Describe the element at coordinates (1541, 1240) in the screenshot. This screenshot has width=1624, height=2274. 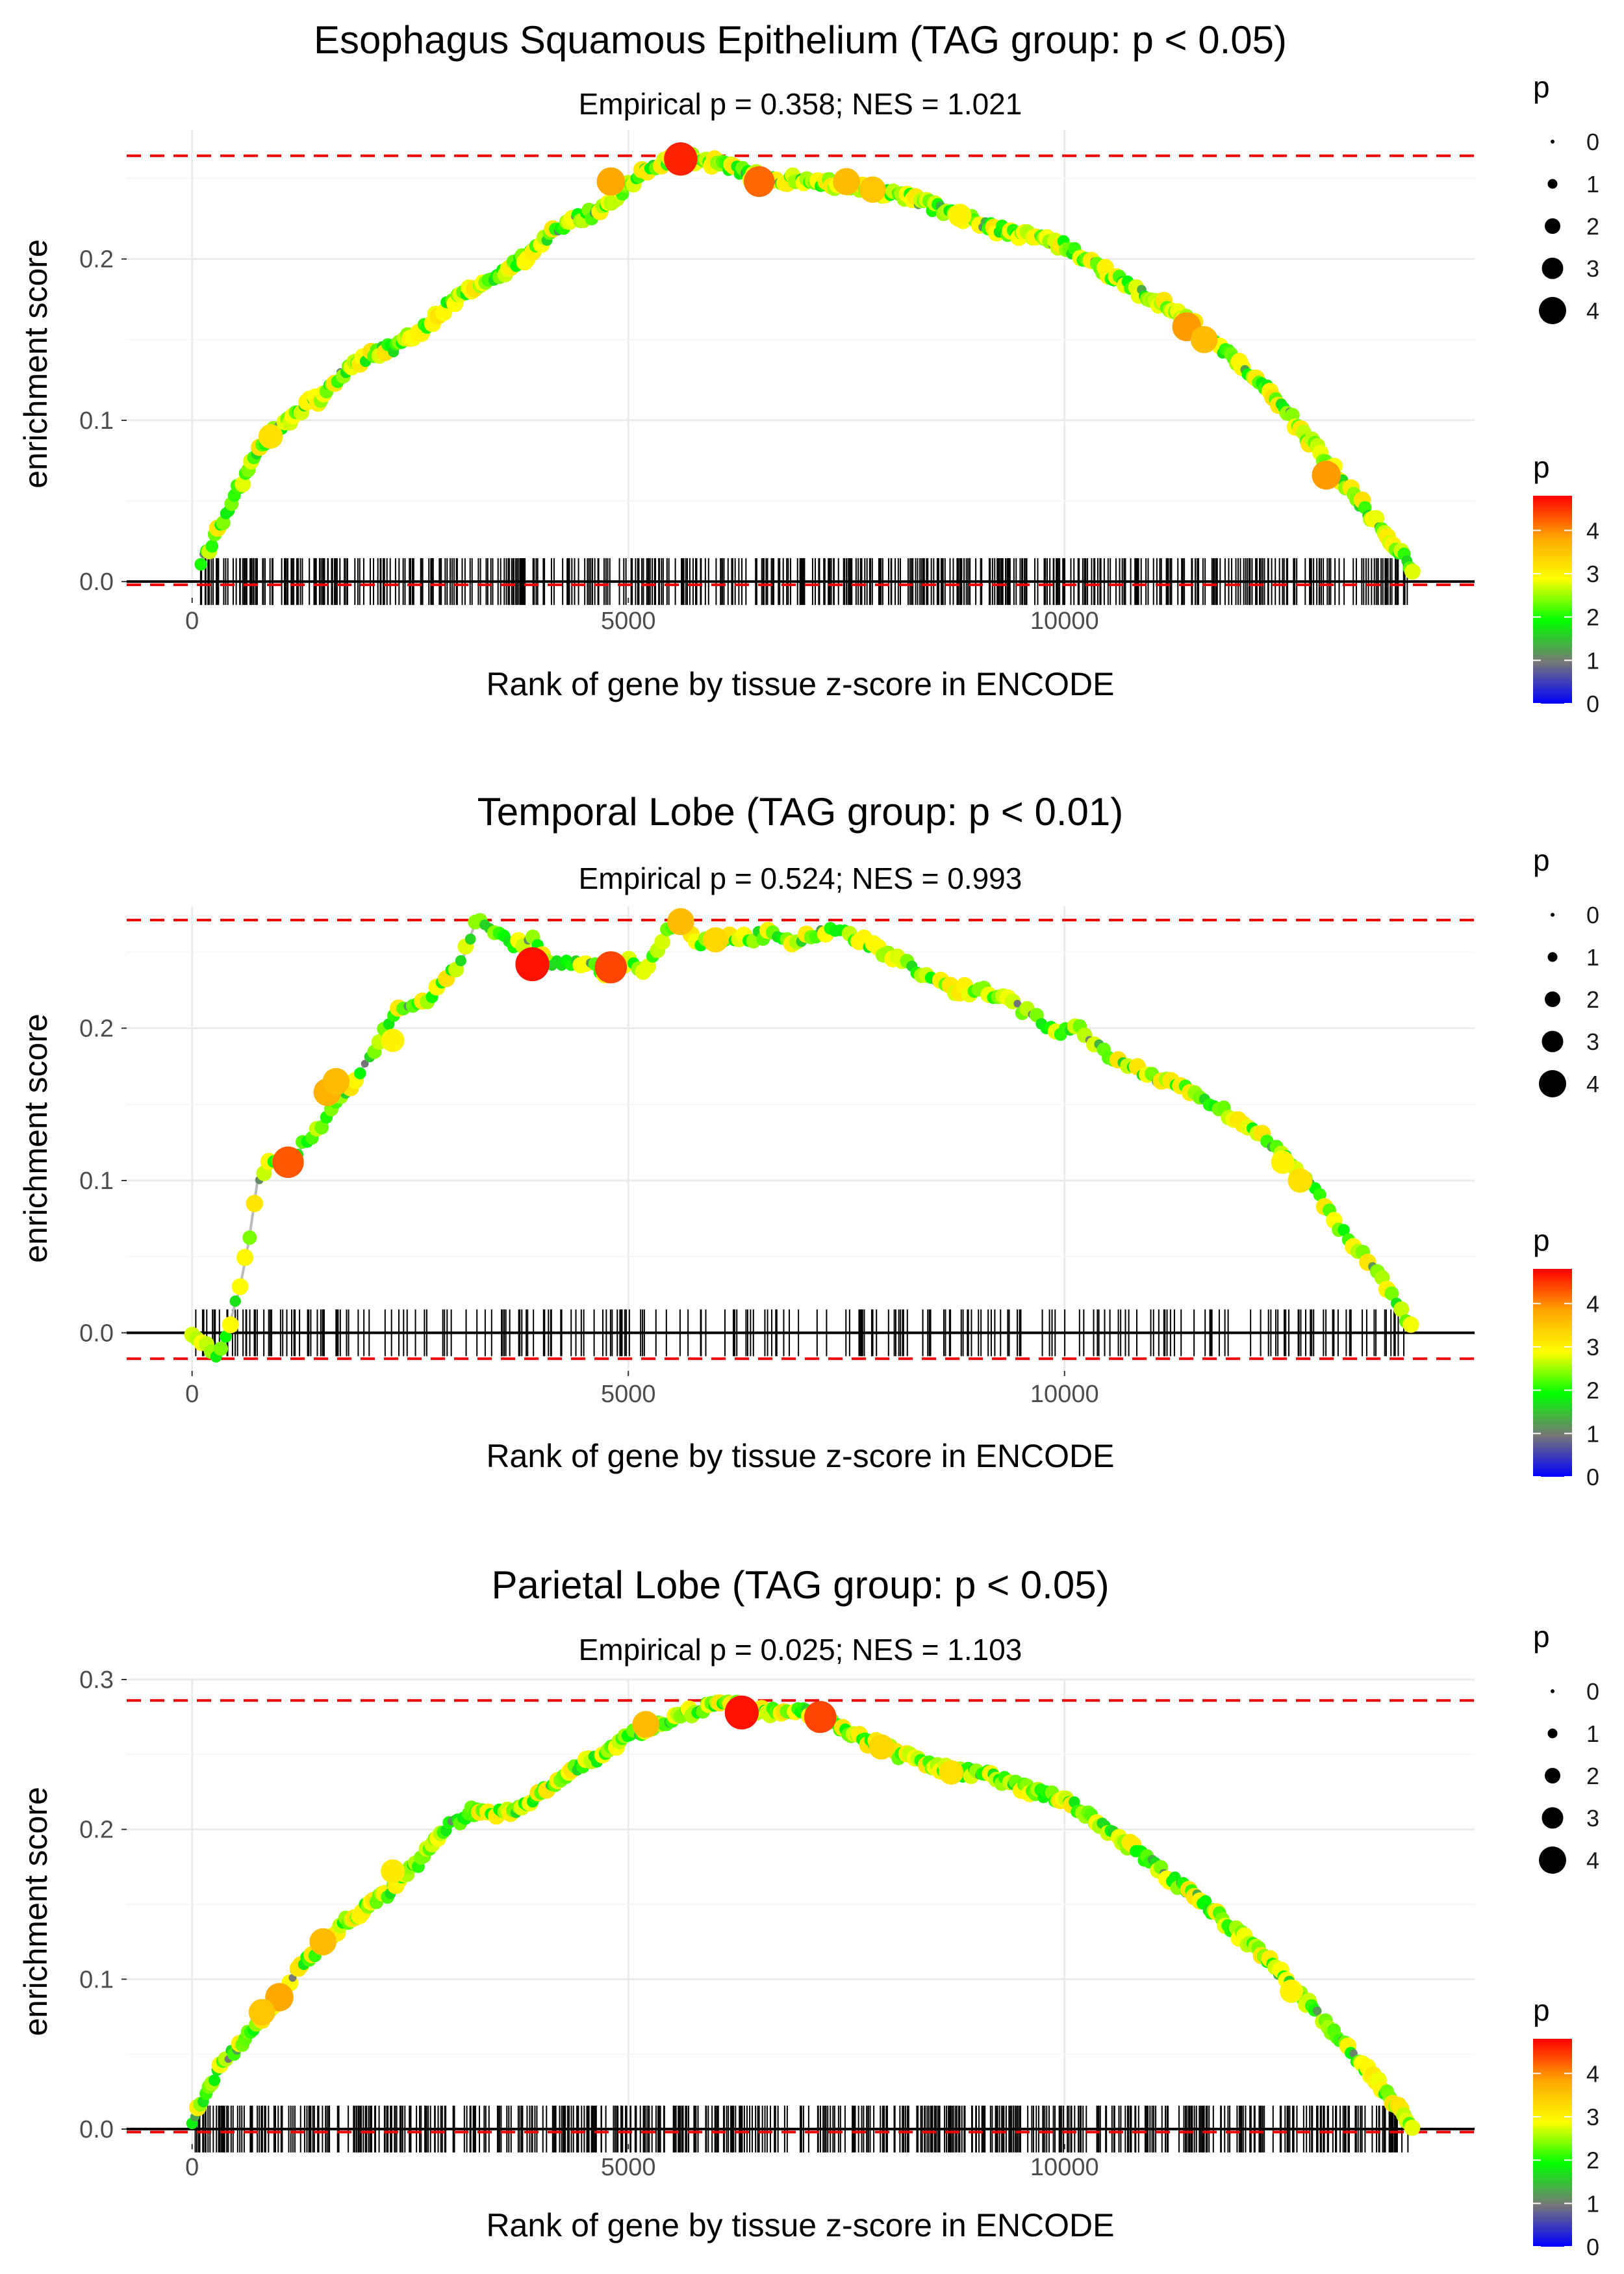
I see `color-legend-title: p` at that location.